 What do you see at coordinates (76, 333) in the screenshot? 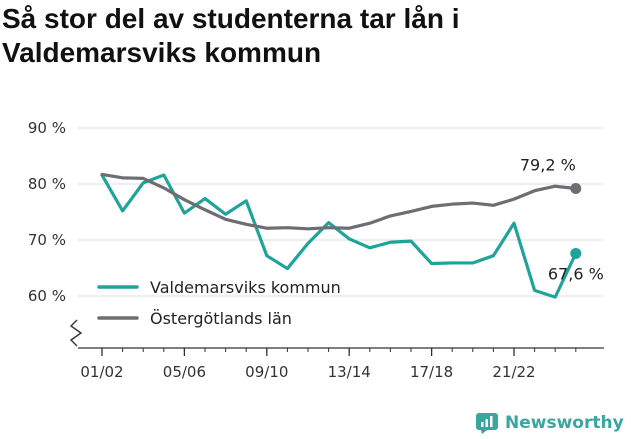
I see `axis-break-icon` at bounding box center [76, 333].